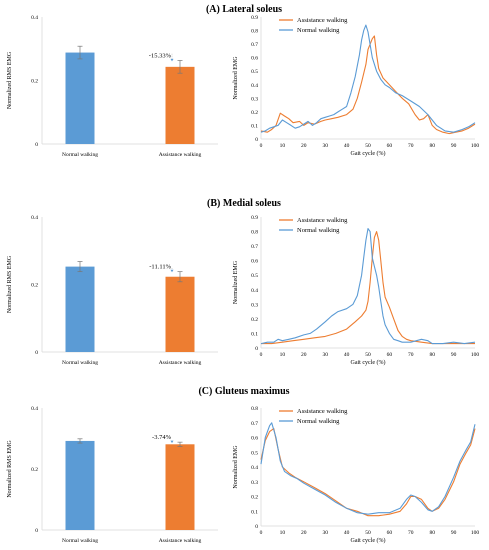 This screenshot has height=550, width=489. Describe the element at coordinates (160, 266) in the screenshot. I see `percent-change-label: -11.11%` at that location.